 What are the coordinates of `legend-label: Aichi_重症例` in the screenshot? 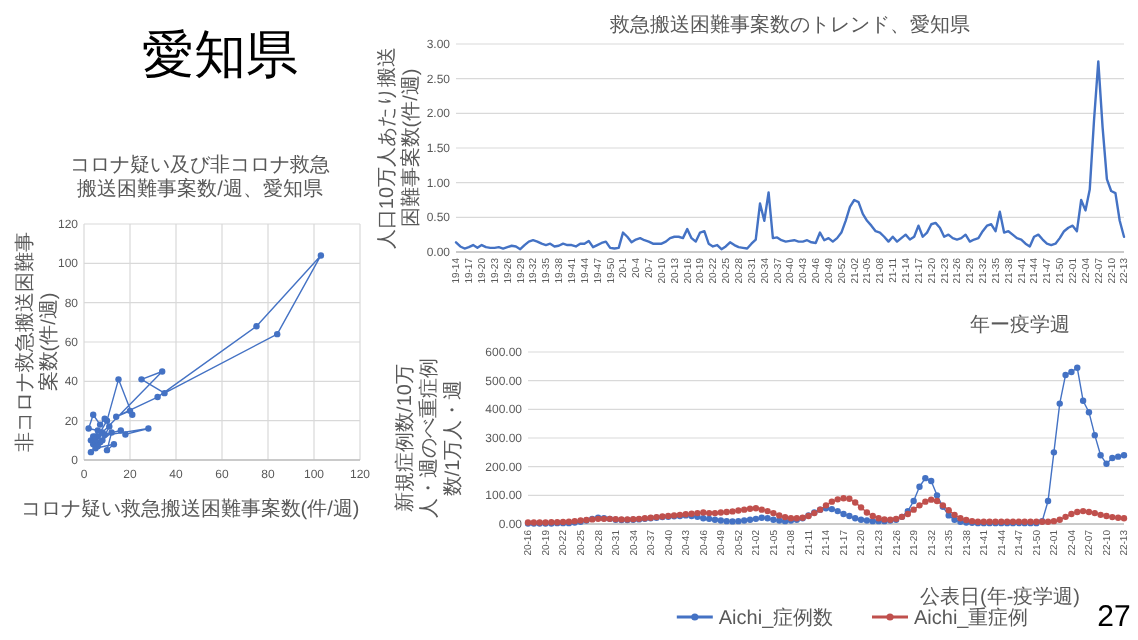 It's located at (971, 618).